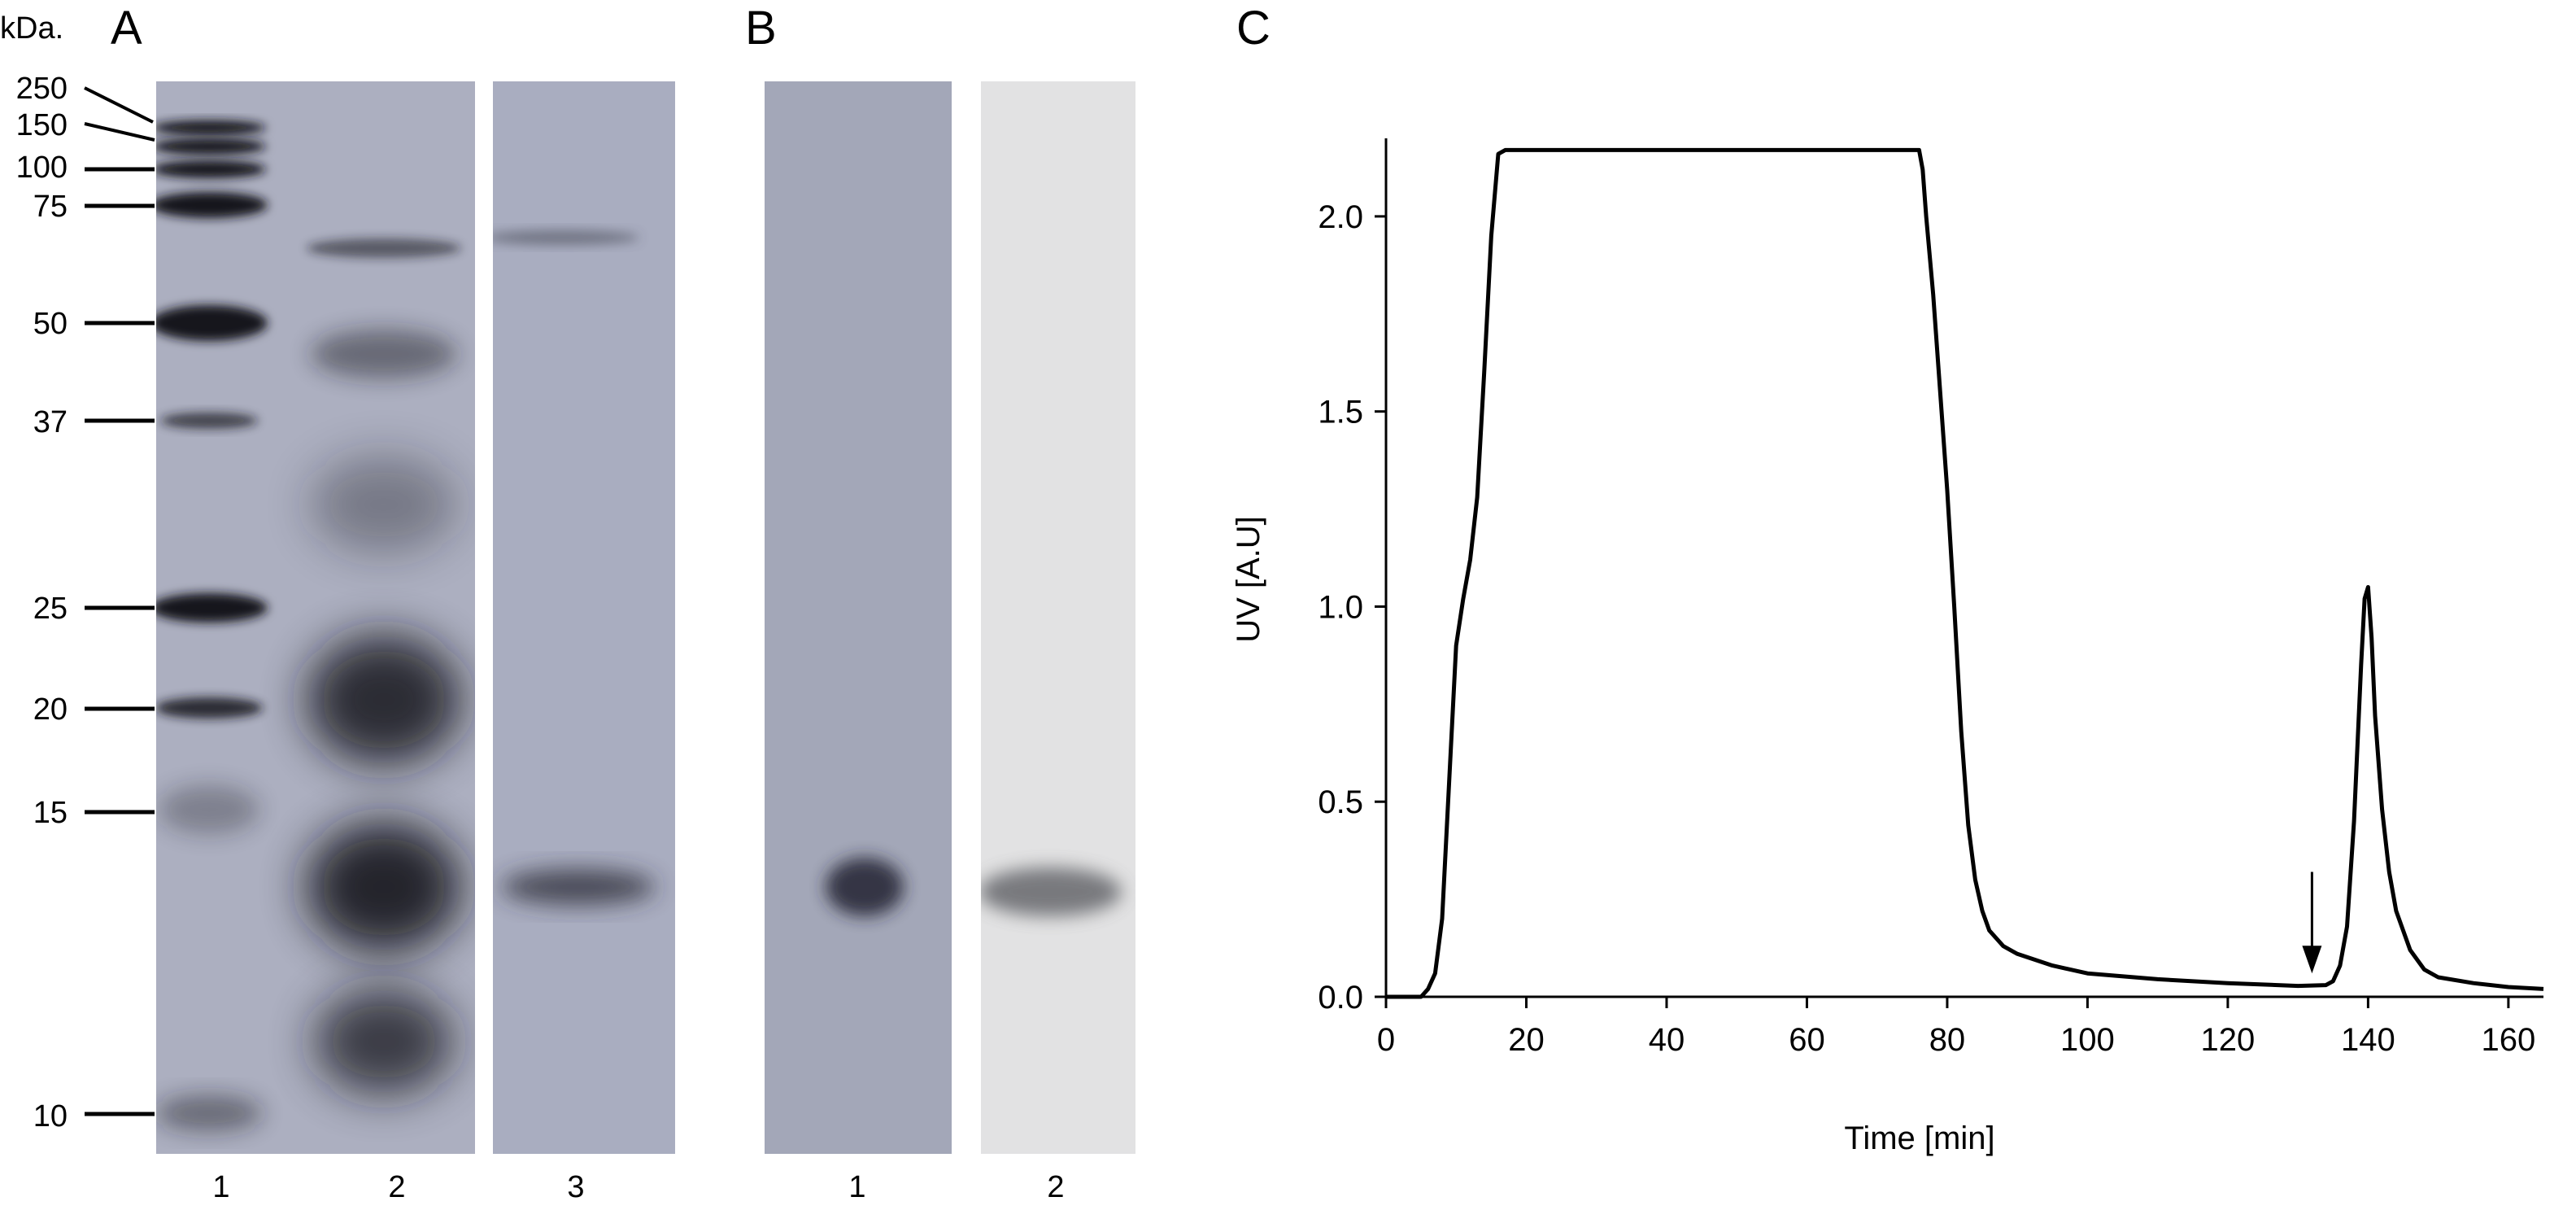 Image resolution: width=2576 pixels, height=1210 pixels. I want to click on gel-a-lane-3-image, so click(584, 617).